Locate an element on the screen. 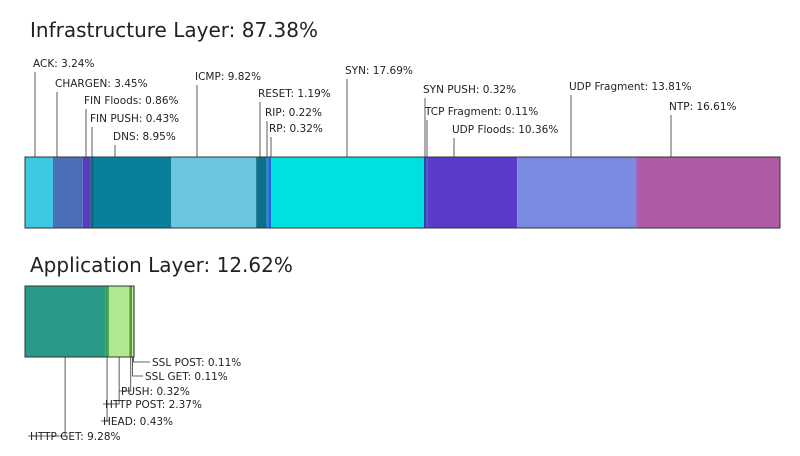  segment-label: HEAD: 0.43% is located at coordinates (138, 422).